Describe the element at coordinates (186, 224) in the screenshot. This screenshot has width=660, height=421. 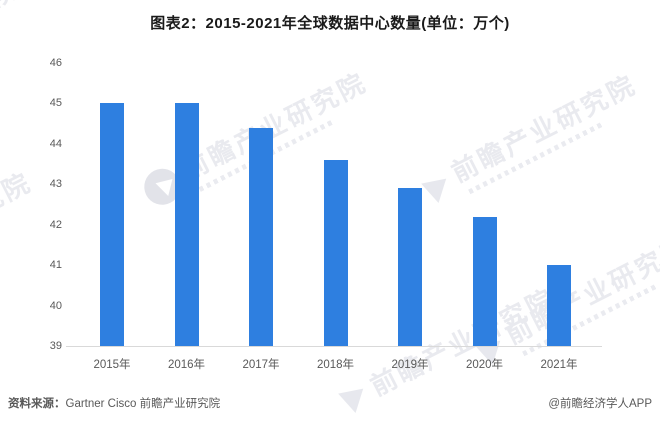
I see `bar-2016年` at that location.